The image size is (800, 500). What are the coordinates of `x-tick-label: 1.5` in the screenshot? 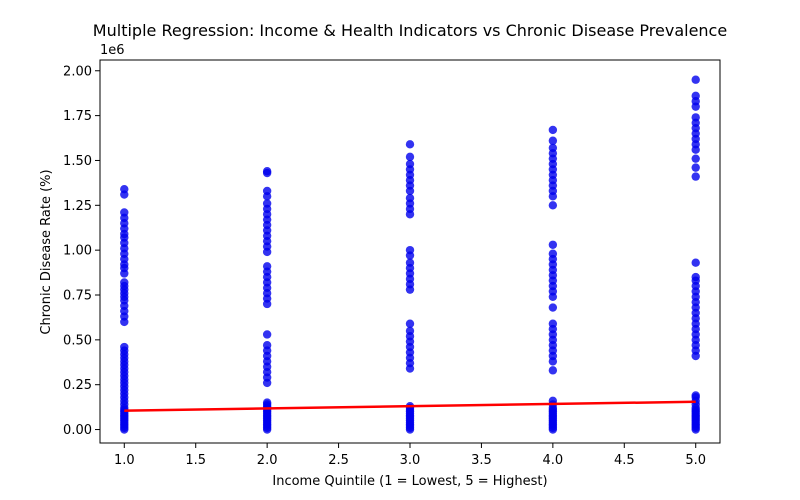 It's located at (195, 460).